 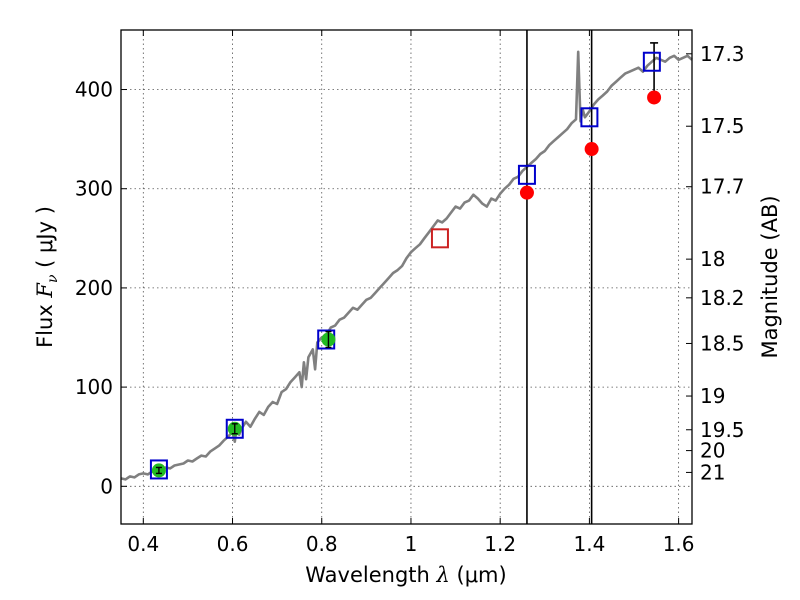 I want to click on y2-tick-label: 18.5, so click(x=722, y=343).